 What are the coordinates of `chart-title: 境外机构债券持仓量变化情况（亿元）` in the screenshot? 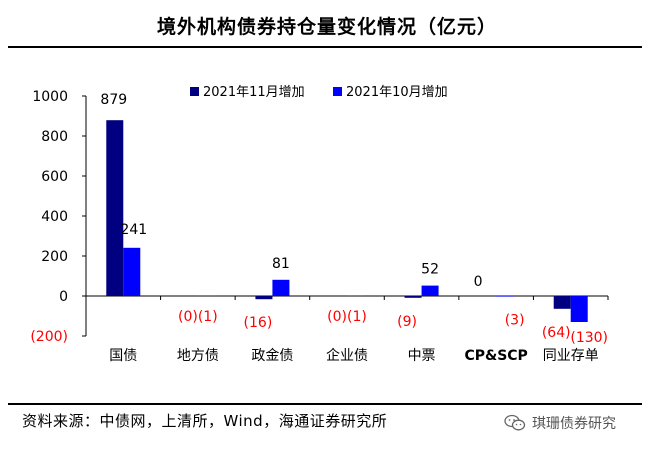 It's located at (326, 27).